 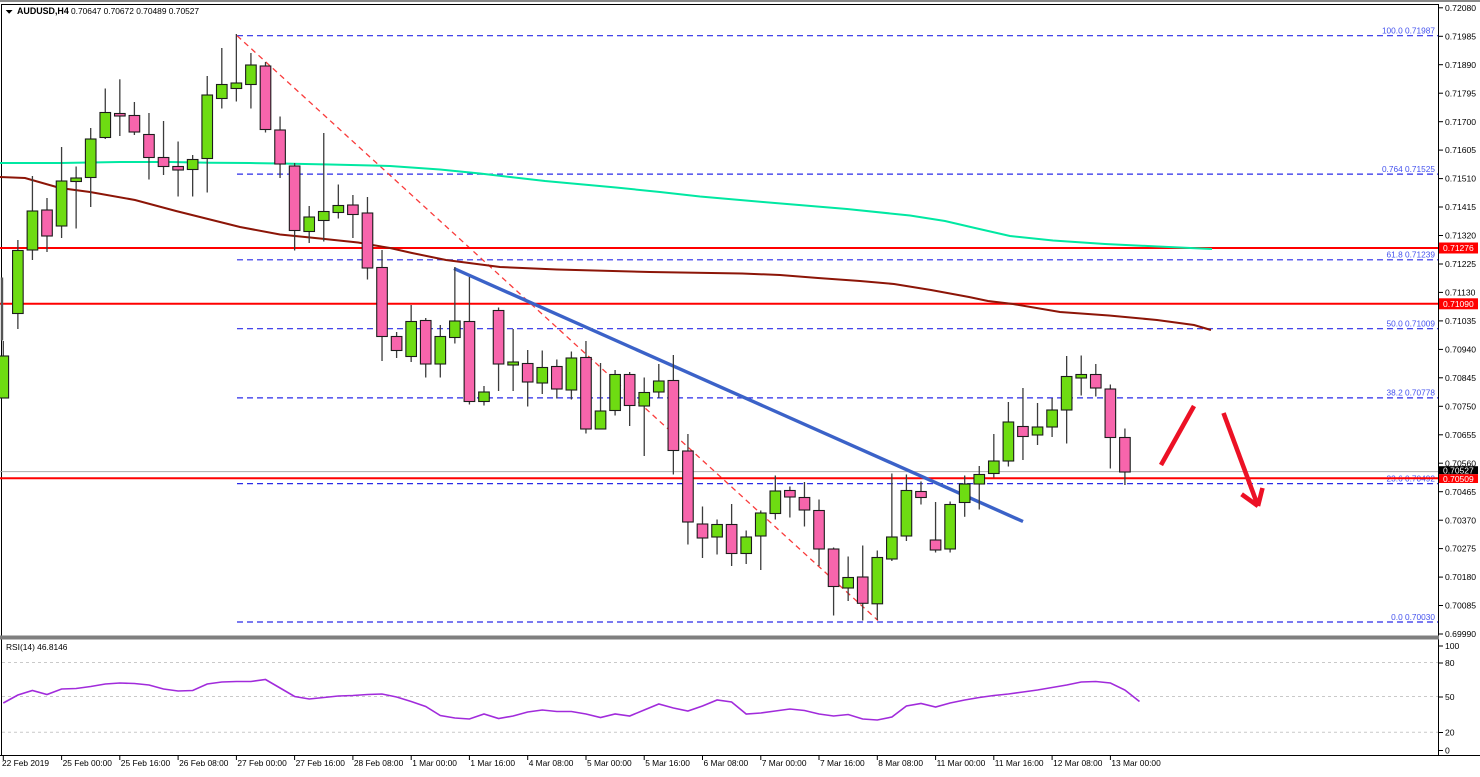 What do you see at coordinates (1460, 406) in the screenshot?
I see `svg-text: 0.70750` at bounding box center [1460, 406].